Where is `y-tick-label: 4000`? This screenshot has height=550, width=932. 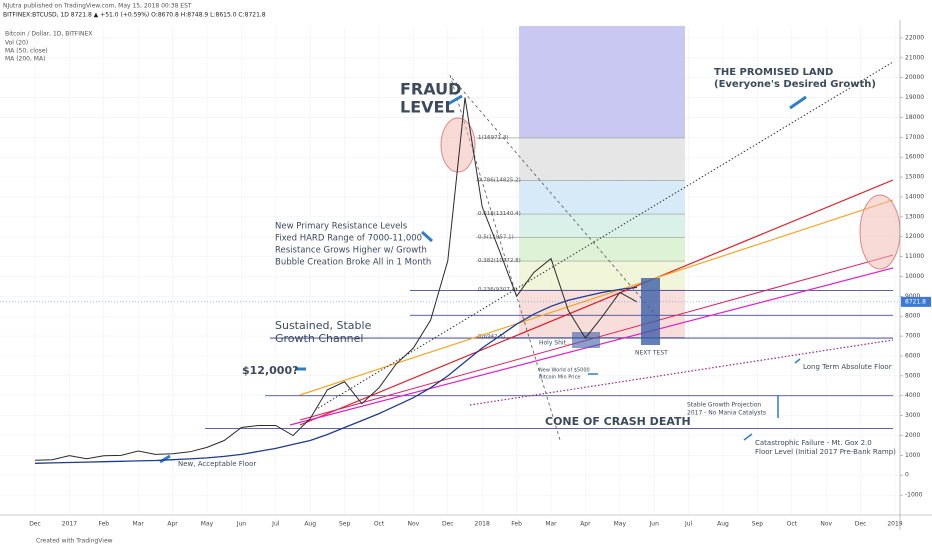
y-tick-label: 4000 is located at coordinates (912, 395).